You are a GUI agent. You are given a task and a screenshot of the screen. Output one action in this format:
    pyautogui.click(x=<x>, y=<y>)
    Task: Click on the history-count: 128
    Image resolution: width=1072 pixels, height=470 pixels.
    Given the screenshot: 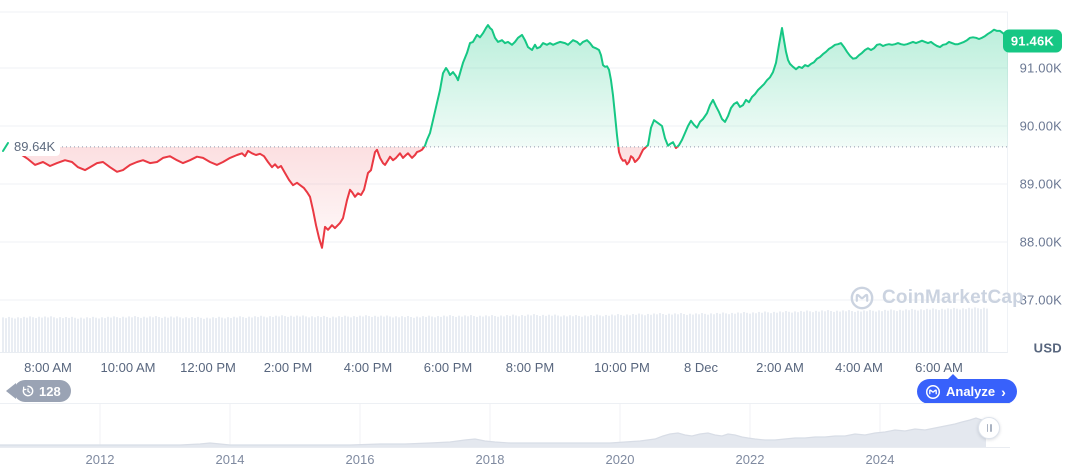 What is the action you would take?
    pyautogui.click(x=50, y=391)
    